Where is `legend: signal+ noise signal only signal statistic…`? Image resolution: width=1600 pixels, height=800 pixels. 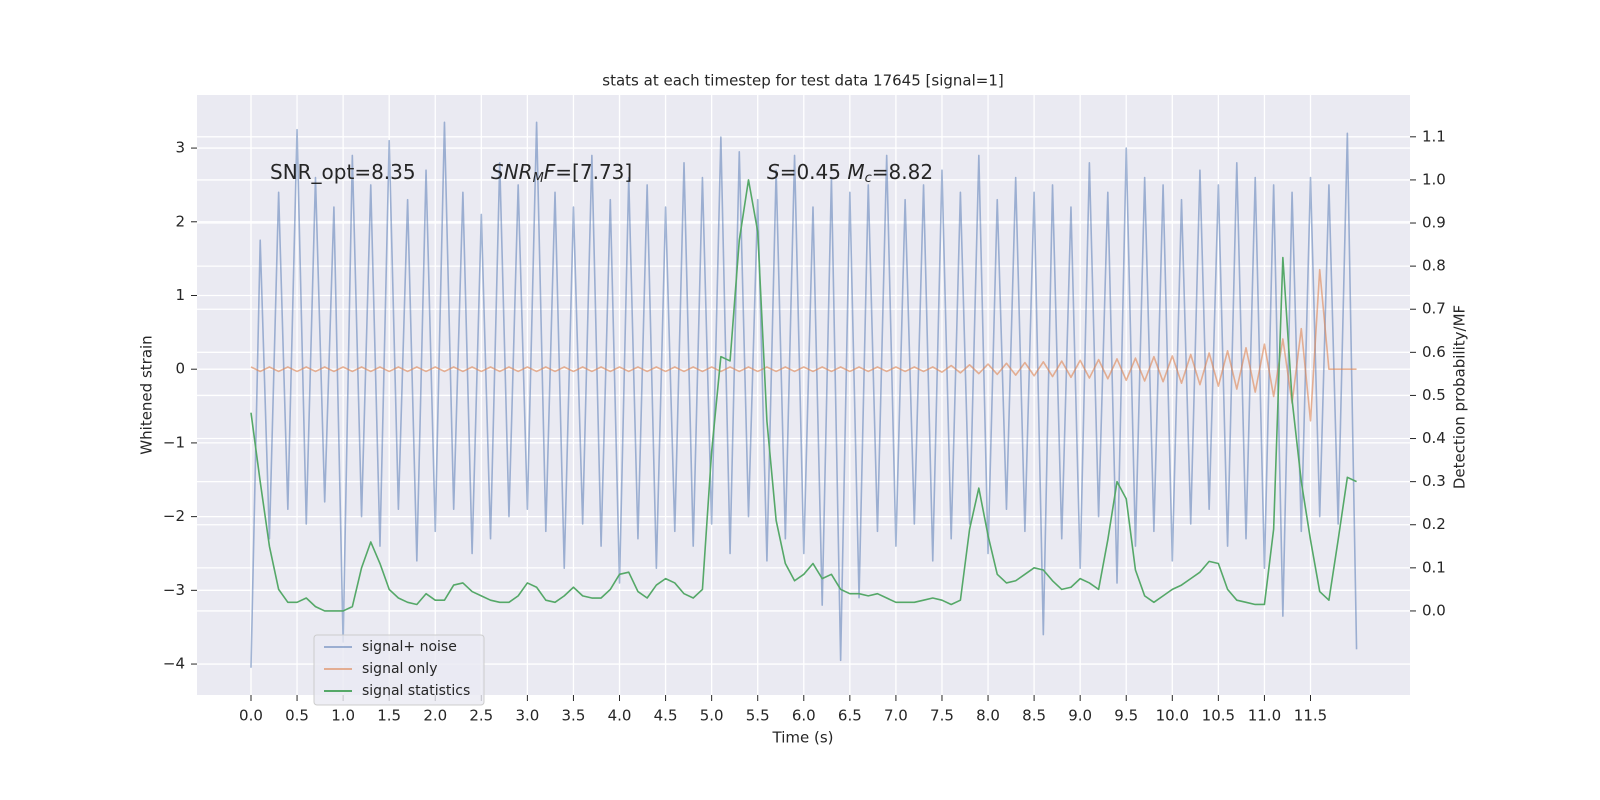
legend: signal+ noise signal only signal statistic… is located at coordinates (399, 670).